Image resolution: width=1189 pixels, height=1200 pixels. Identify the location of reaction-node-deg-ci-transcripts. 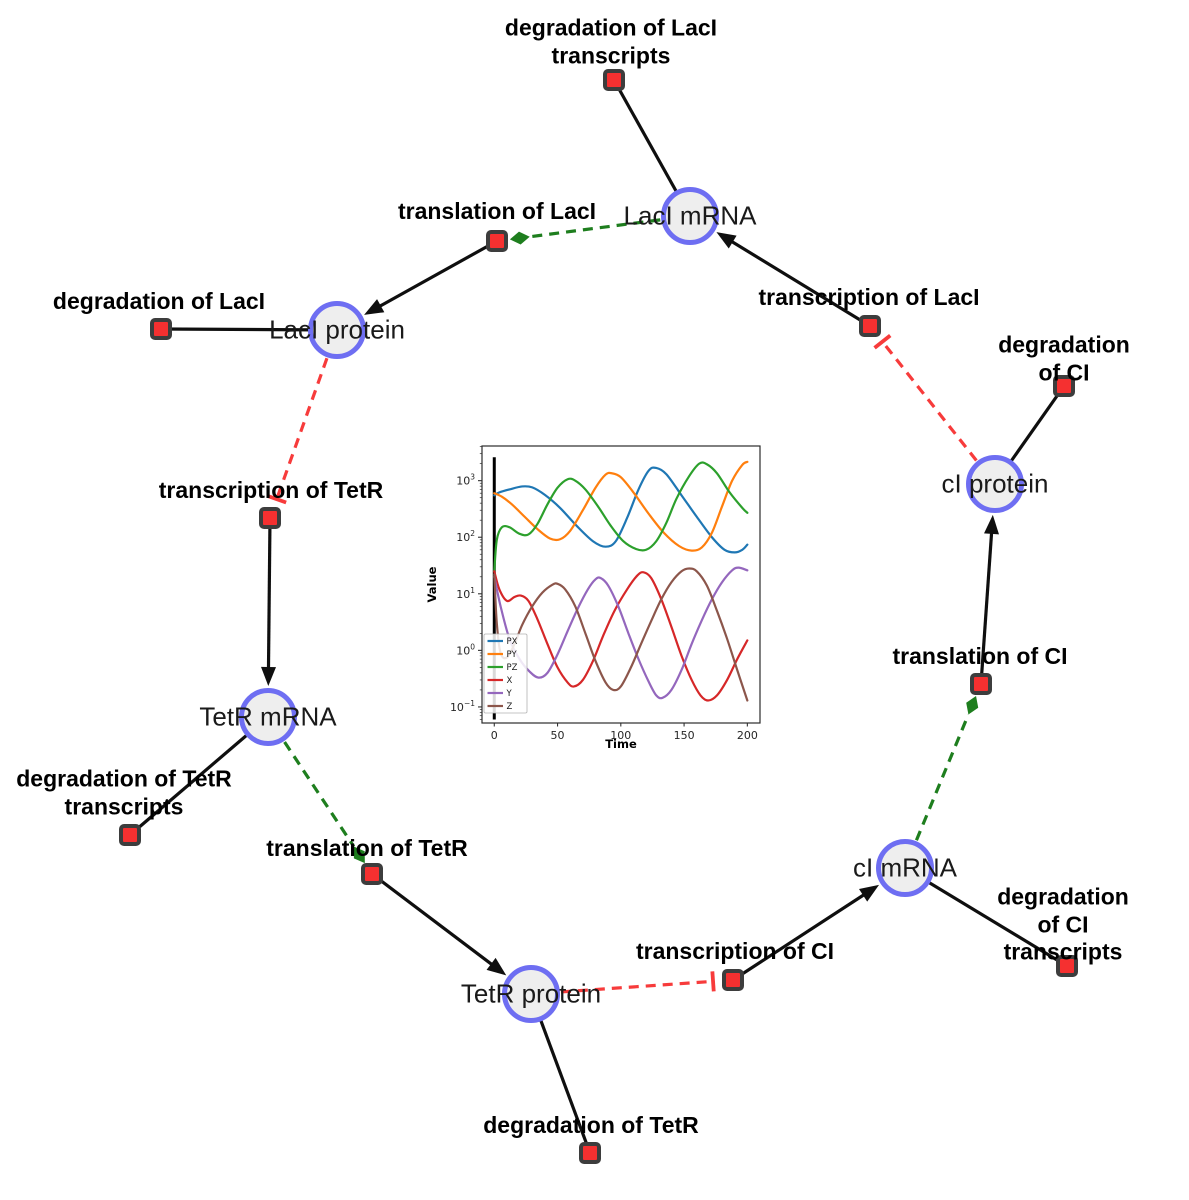
(1067, 966).